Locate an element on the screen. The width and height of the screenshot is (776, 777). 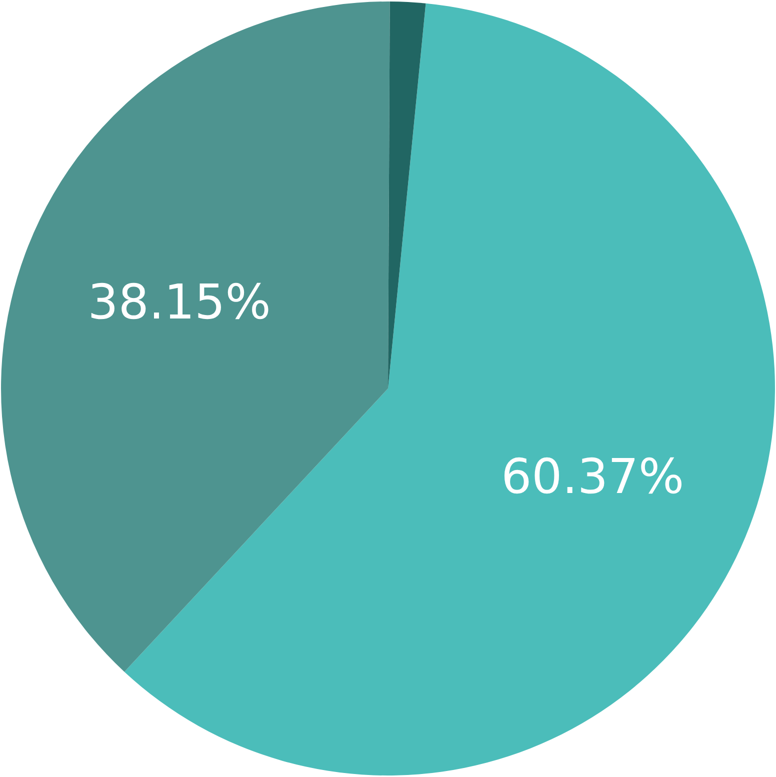
data-label: 38.15% is located at coordinates (179, 302).